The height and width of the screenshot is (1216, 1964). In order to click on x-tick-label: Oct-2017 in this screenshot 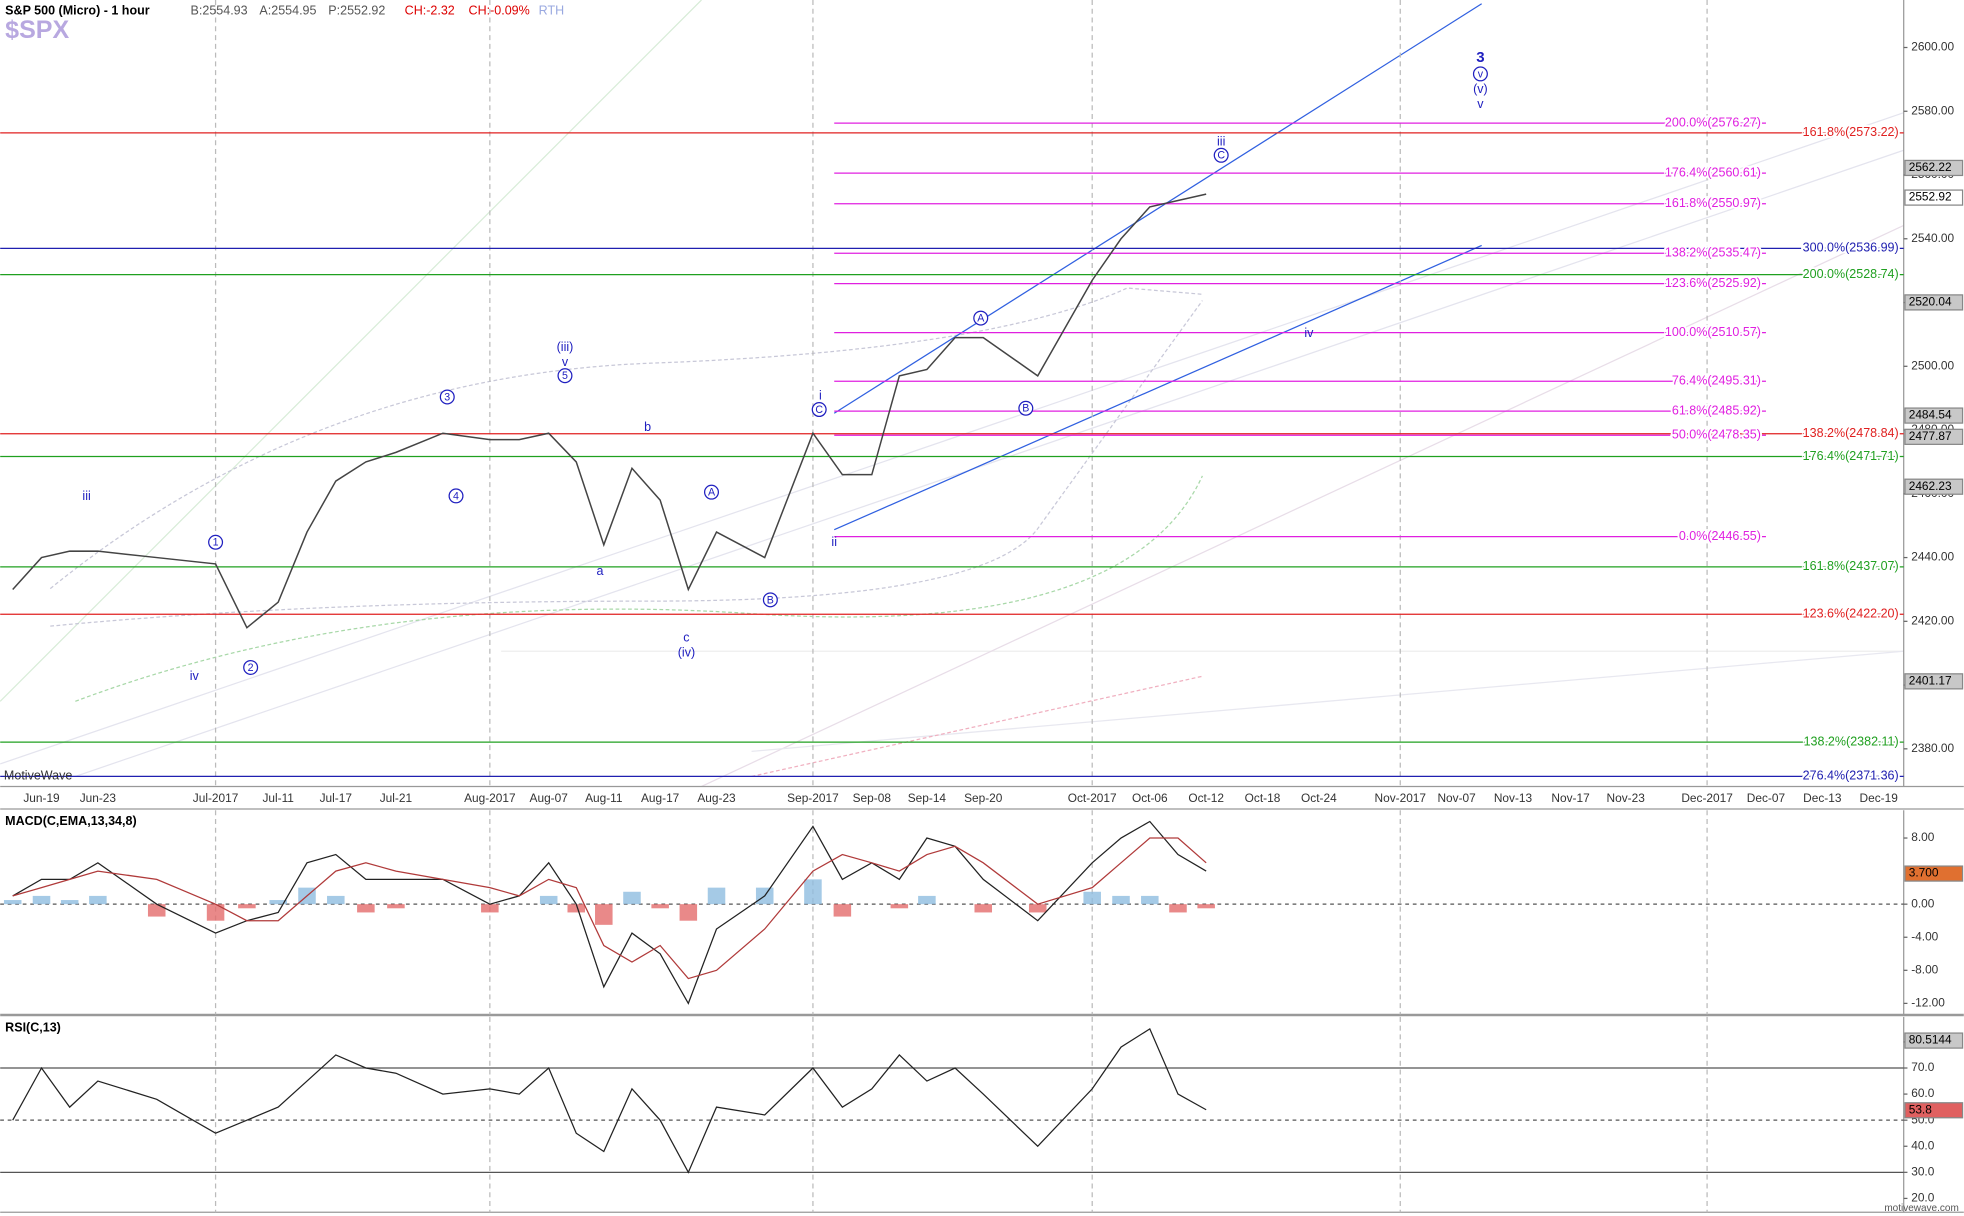, I will do `click(1092, 798)`.